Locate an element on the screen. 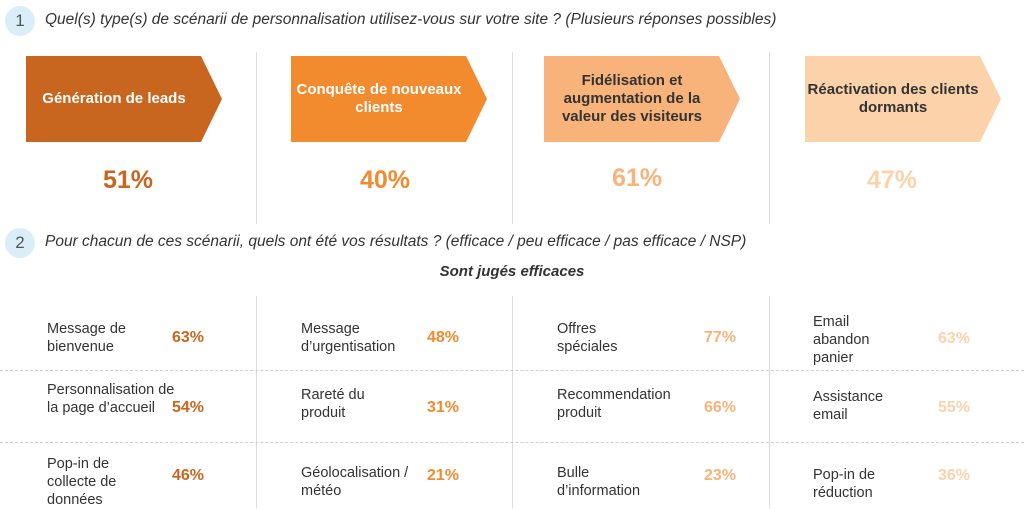  result-value: 77% is located at coordinates (720, 337).